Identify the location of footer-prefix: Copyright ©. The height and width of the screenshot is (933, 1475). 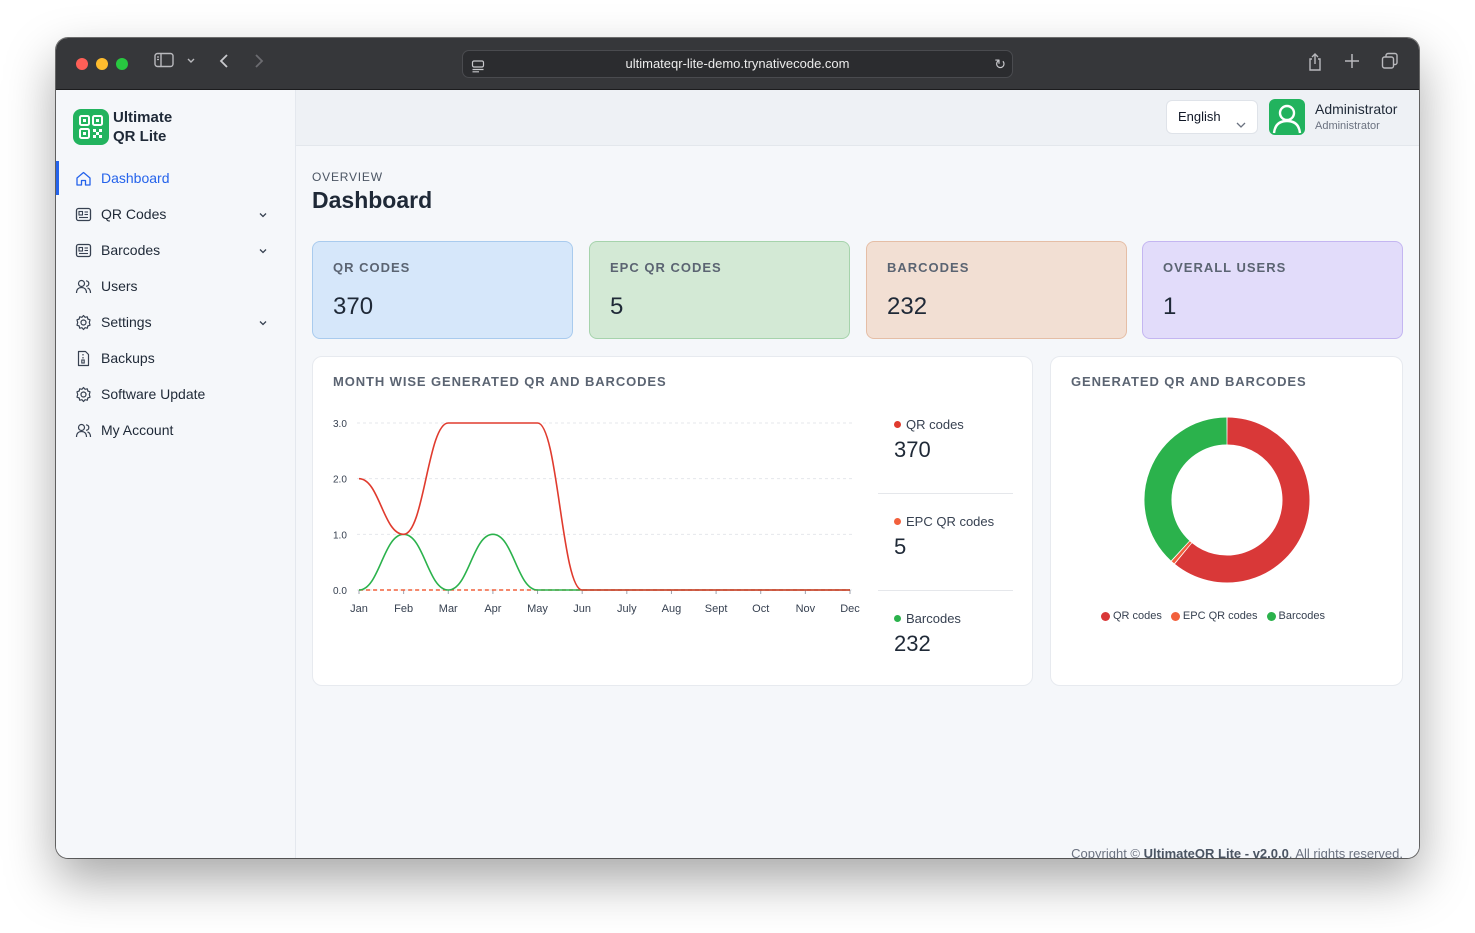
(1105, 852).